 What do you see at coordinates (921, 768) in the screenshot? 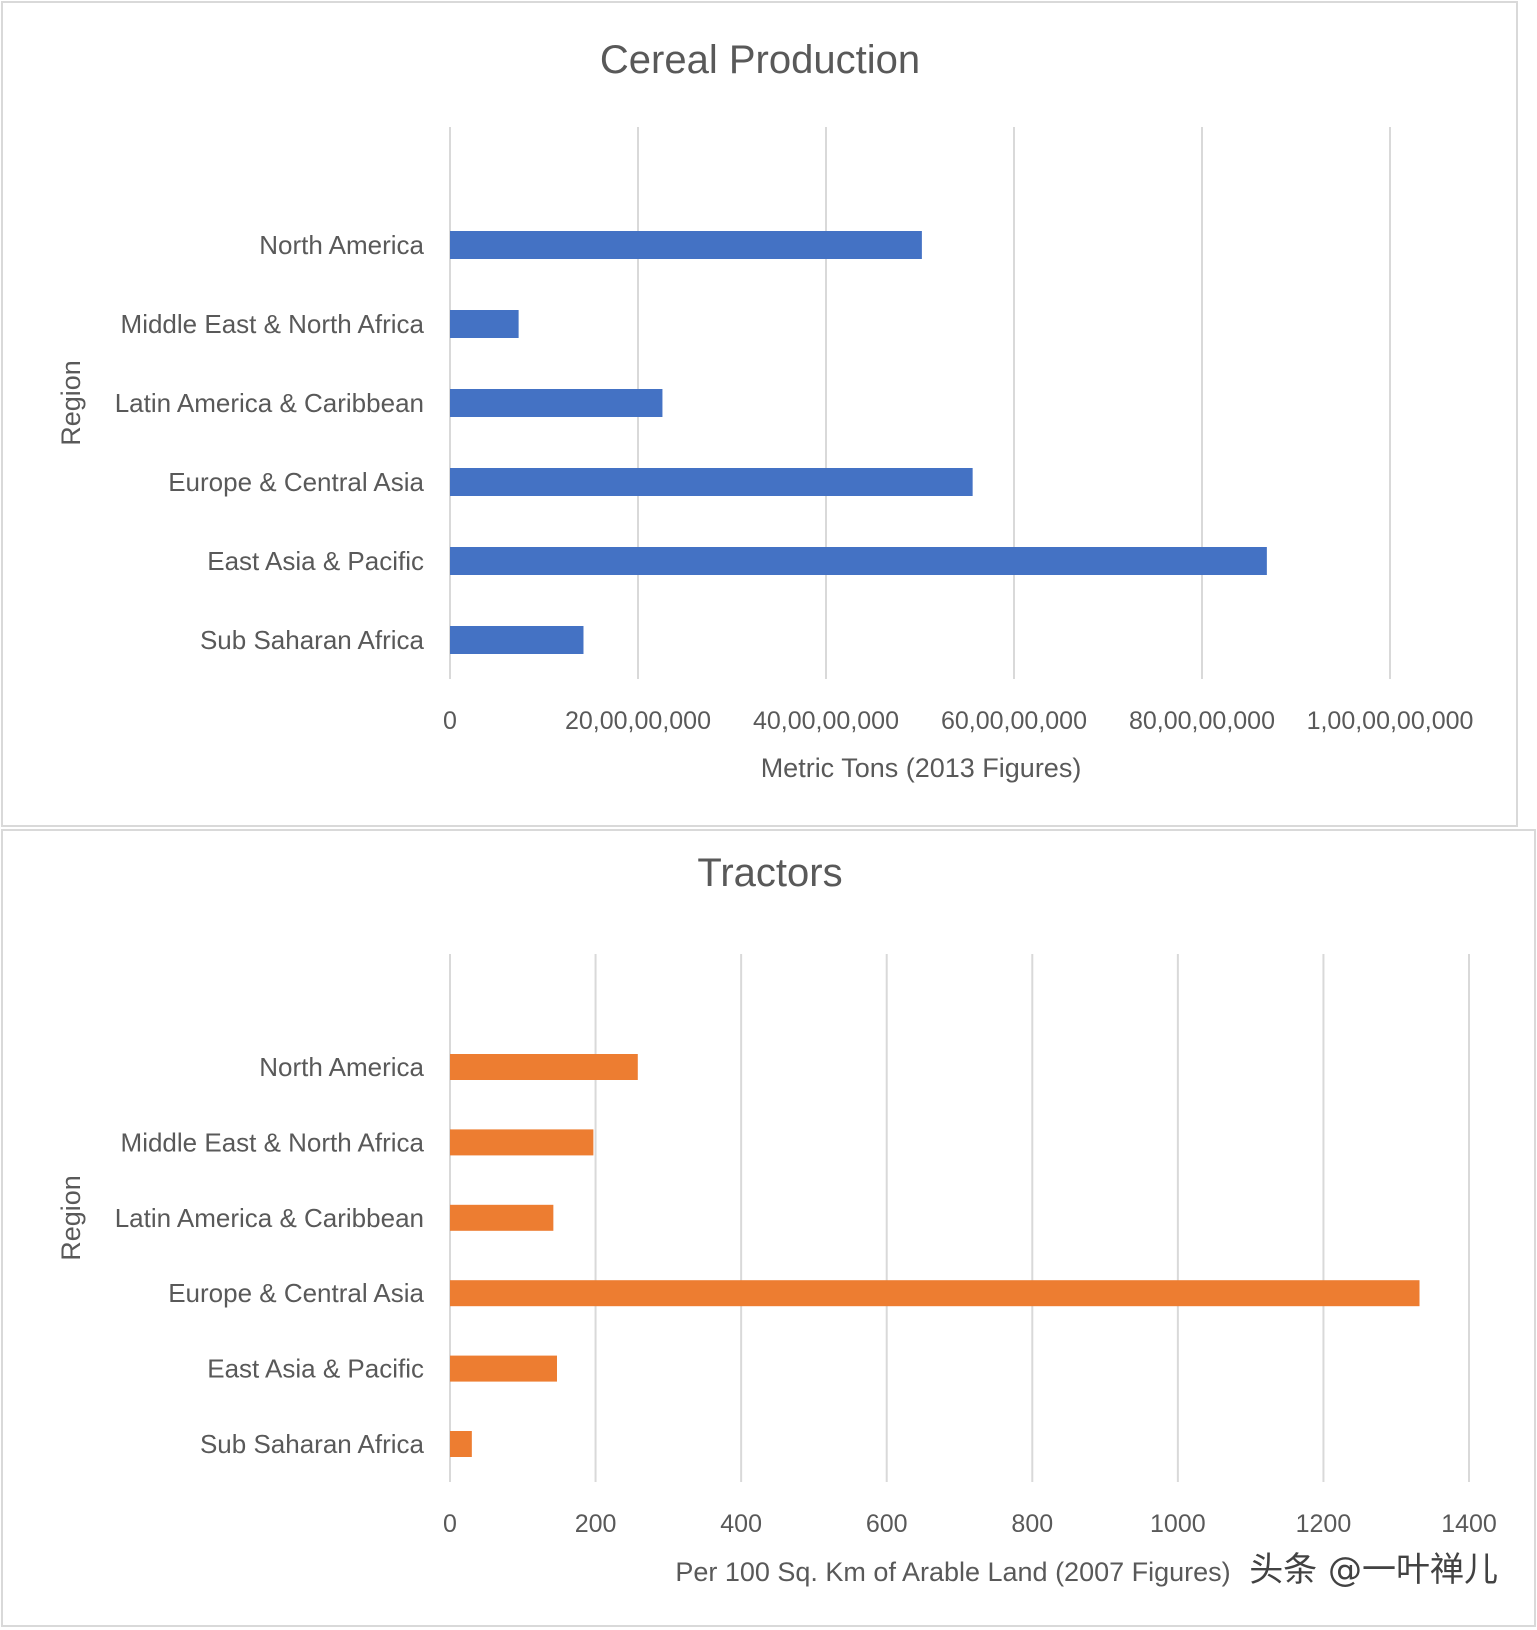
I see `x-axis-title: Metric Tons (2013 Figures)` at bounding box center [921, 768].